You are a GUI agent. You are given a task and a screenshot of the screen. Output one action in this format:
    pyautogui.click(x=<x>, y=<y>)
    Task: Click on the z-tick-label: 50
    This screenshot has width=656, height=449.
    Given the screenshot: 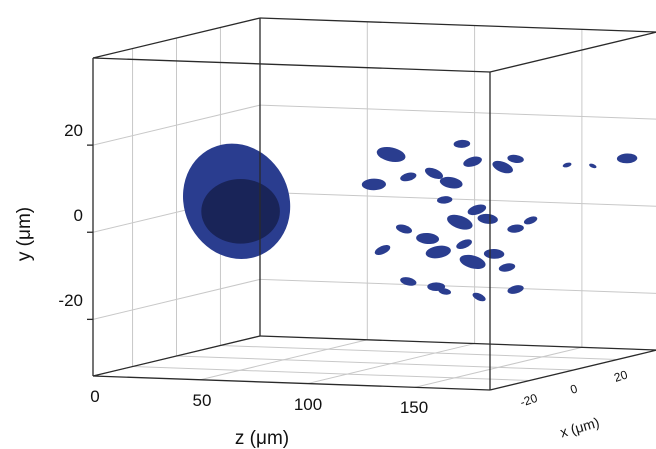 What is the action you would take?
    pyautogui.click(x=202, y=400)
    